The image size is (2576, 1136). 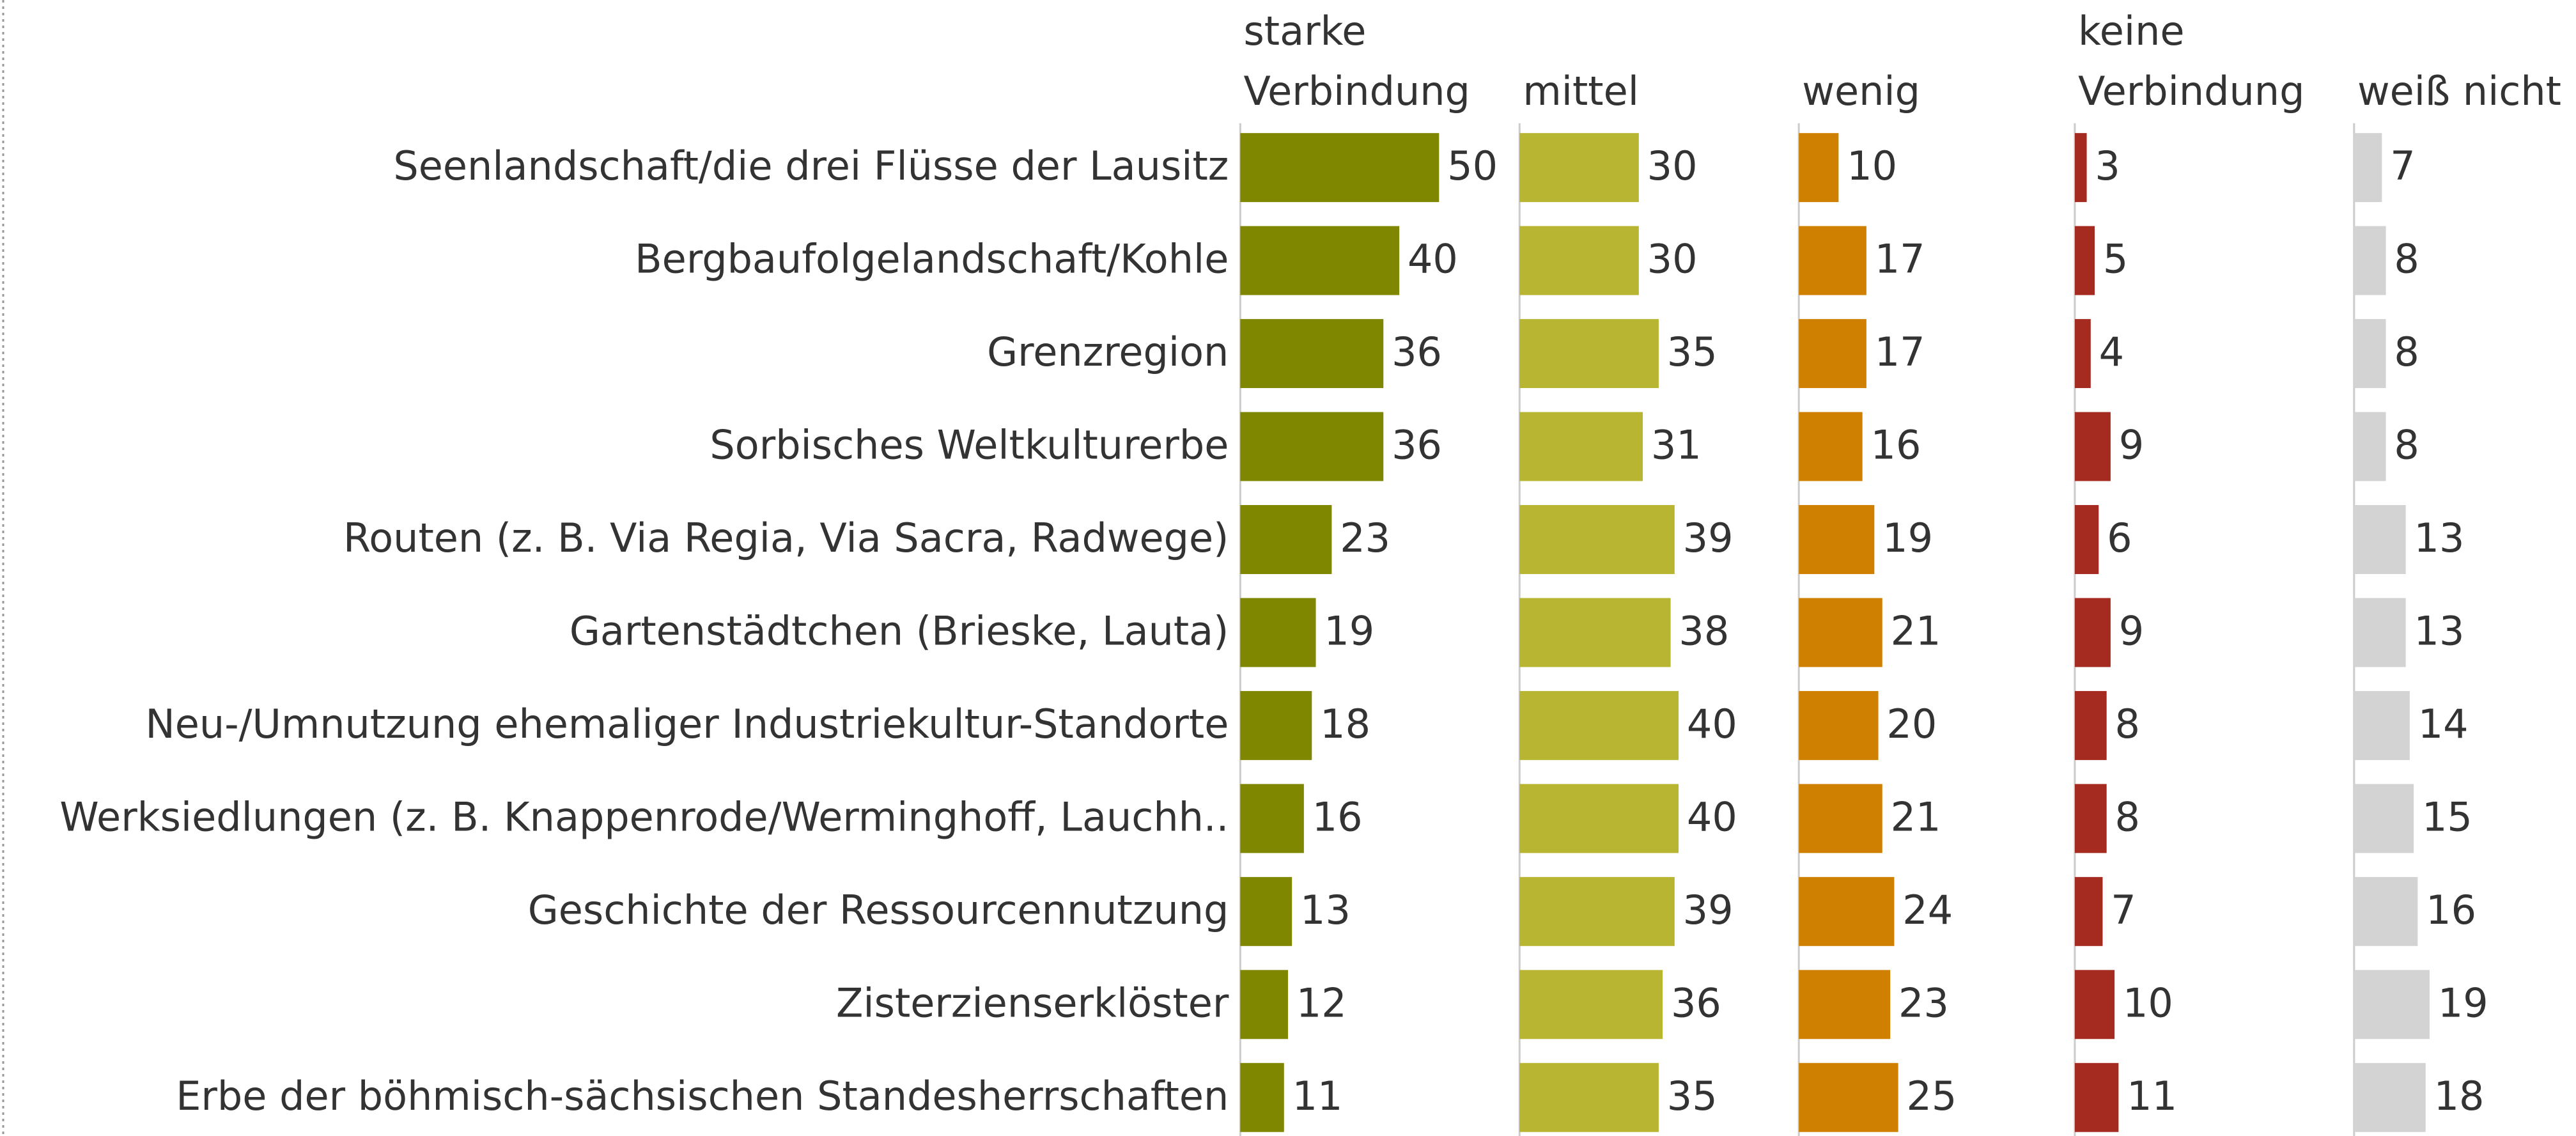 What do you see at coordinates (1927, 910) in the screenshot?
I see `value-label: 24` at bounding box center [1927, 910].